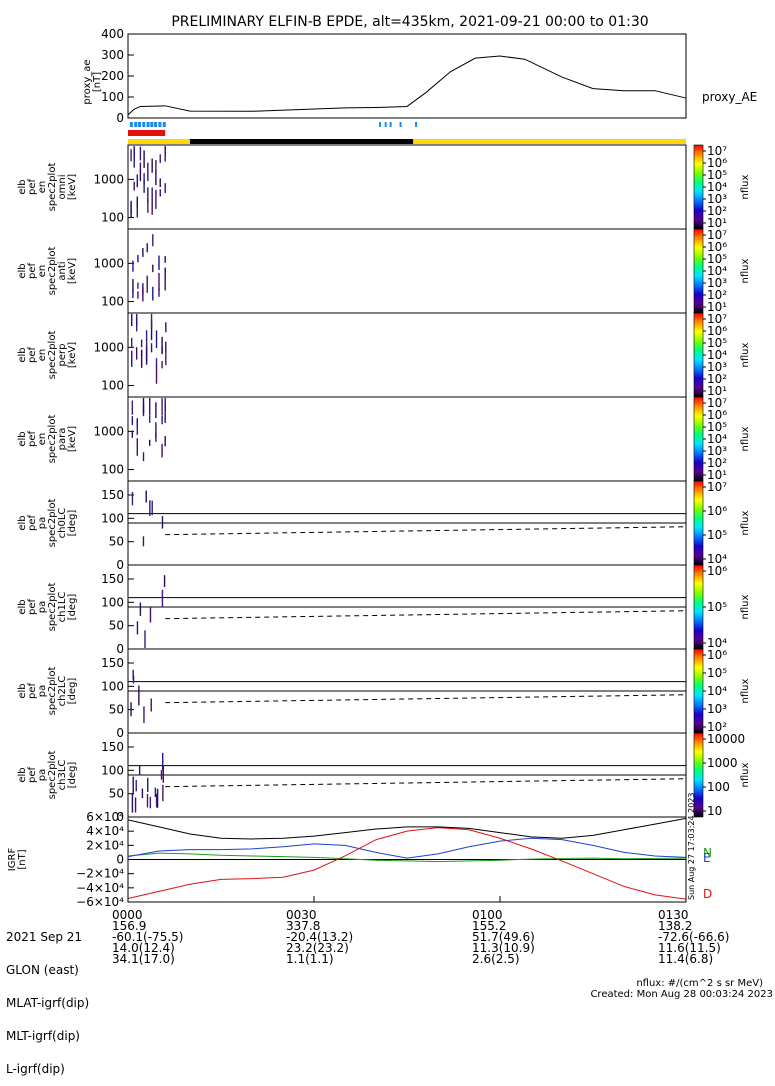 The image size is (775, 1086). I want to click on igrf-legend-label: D, so click(707, 894).